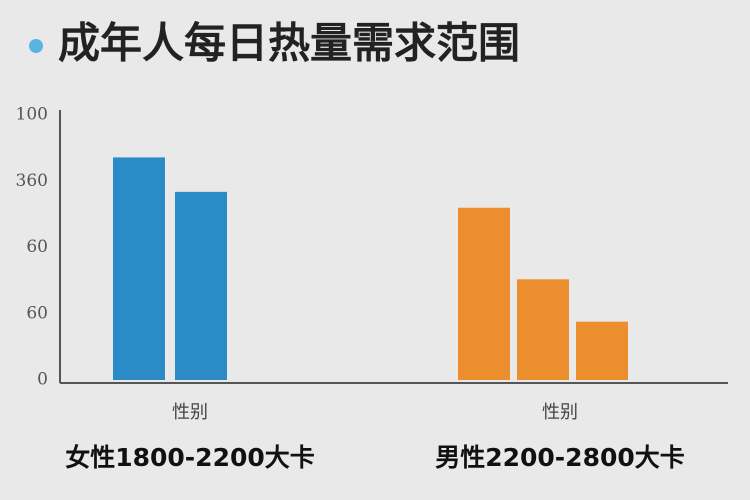  I want to click on group-label: 女性1800-2200大卡, so click(190, 457).